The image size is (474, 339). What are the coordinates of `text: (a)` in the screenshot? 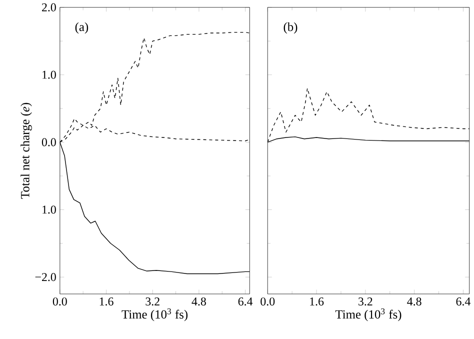 It's located at (81, 28).